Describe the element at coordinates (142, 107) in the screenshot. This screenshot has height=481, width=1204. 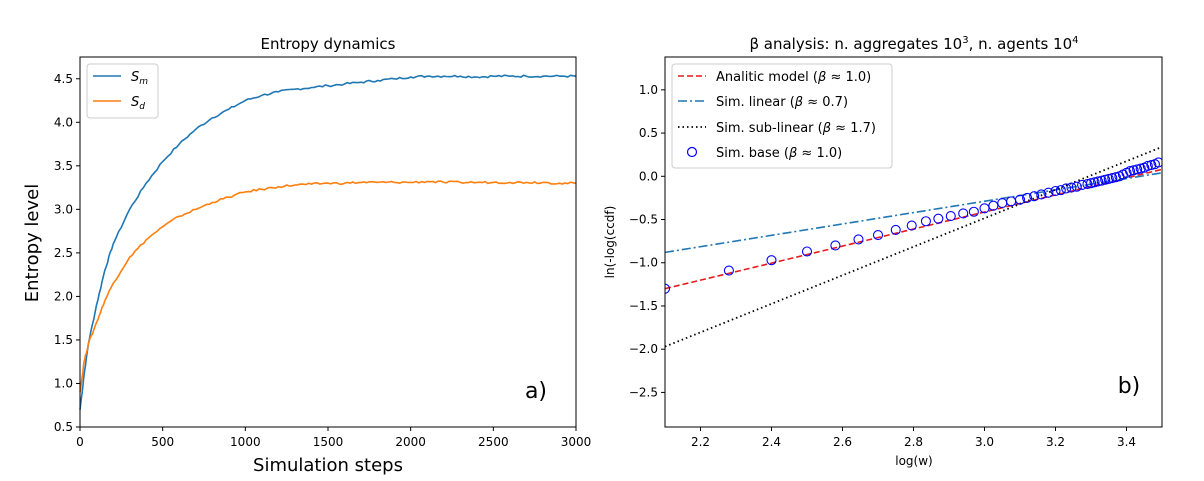
I see `left-legend-sd-sub: d` at that location.